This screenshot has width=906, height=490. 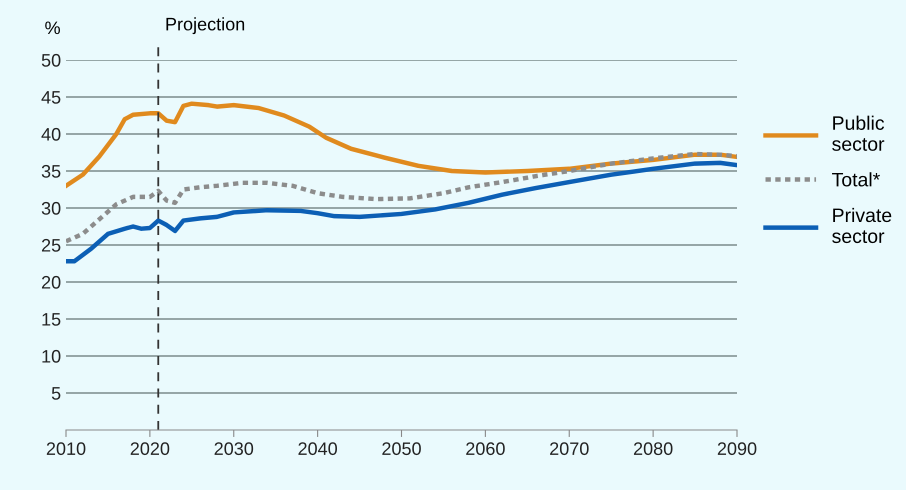 I want to click on y-tick-label: 45, so click(x=50, y=97).